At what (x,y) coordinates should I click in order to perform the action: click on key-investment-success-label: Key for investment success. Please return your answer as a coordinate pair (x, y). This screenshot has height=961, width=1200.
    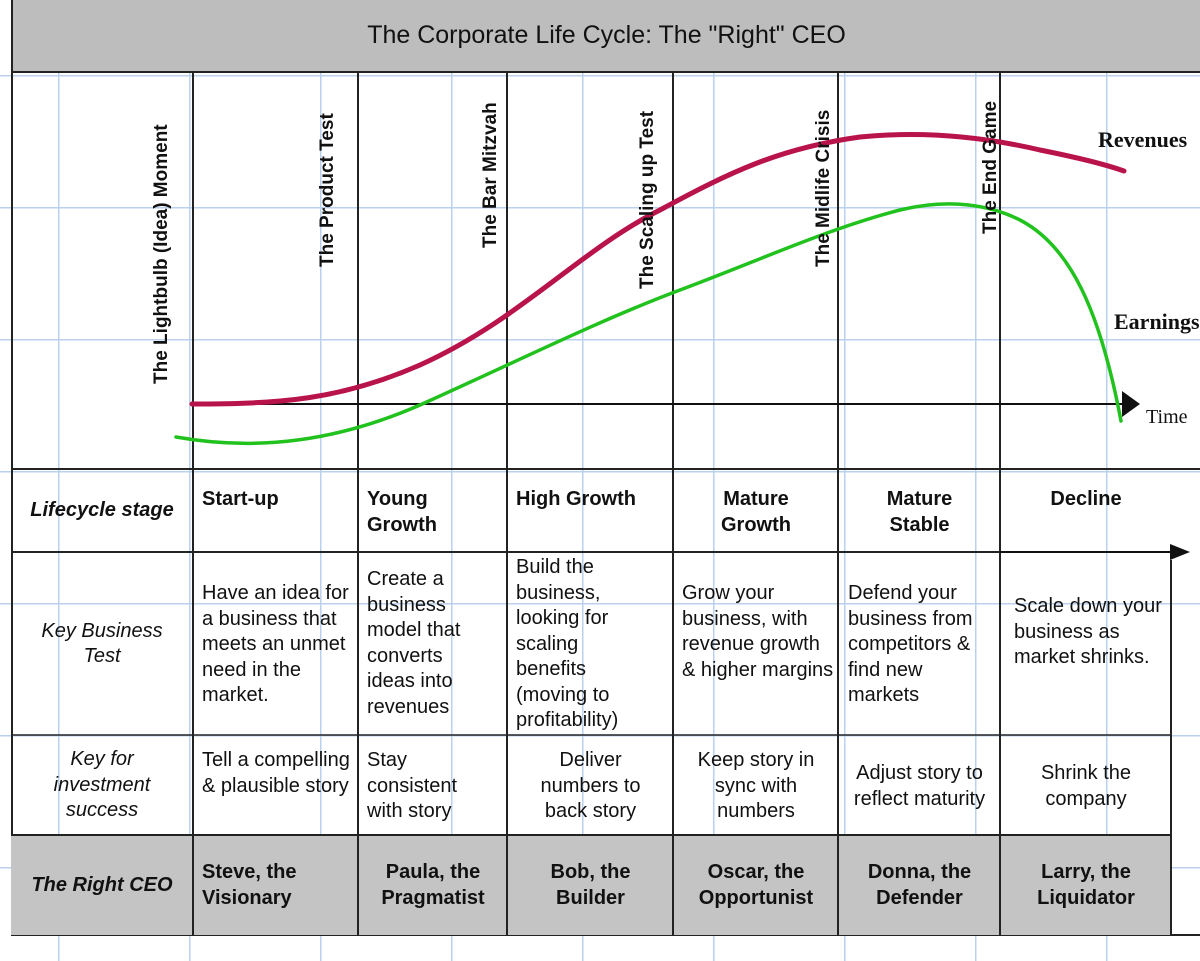
    Looking at the image, I should click on (102, 785).